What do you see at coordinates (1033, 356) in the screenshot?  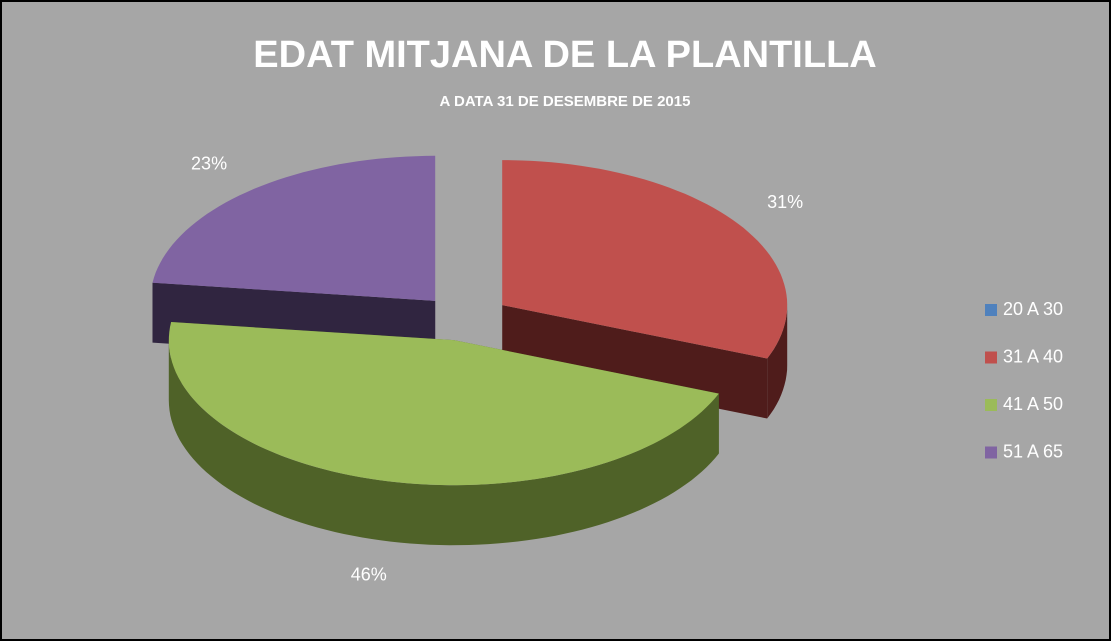 I see `legend-label: 31 A 40` at bounding box center [1033, 356].